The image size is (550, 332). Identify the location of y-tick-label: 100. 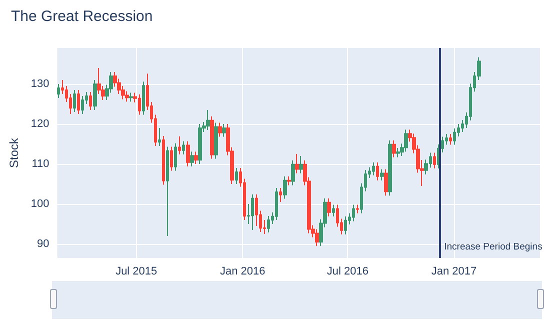
(40, 204).